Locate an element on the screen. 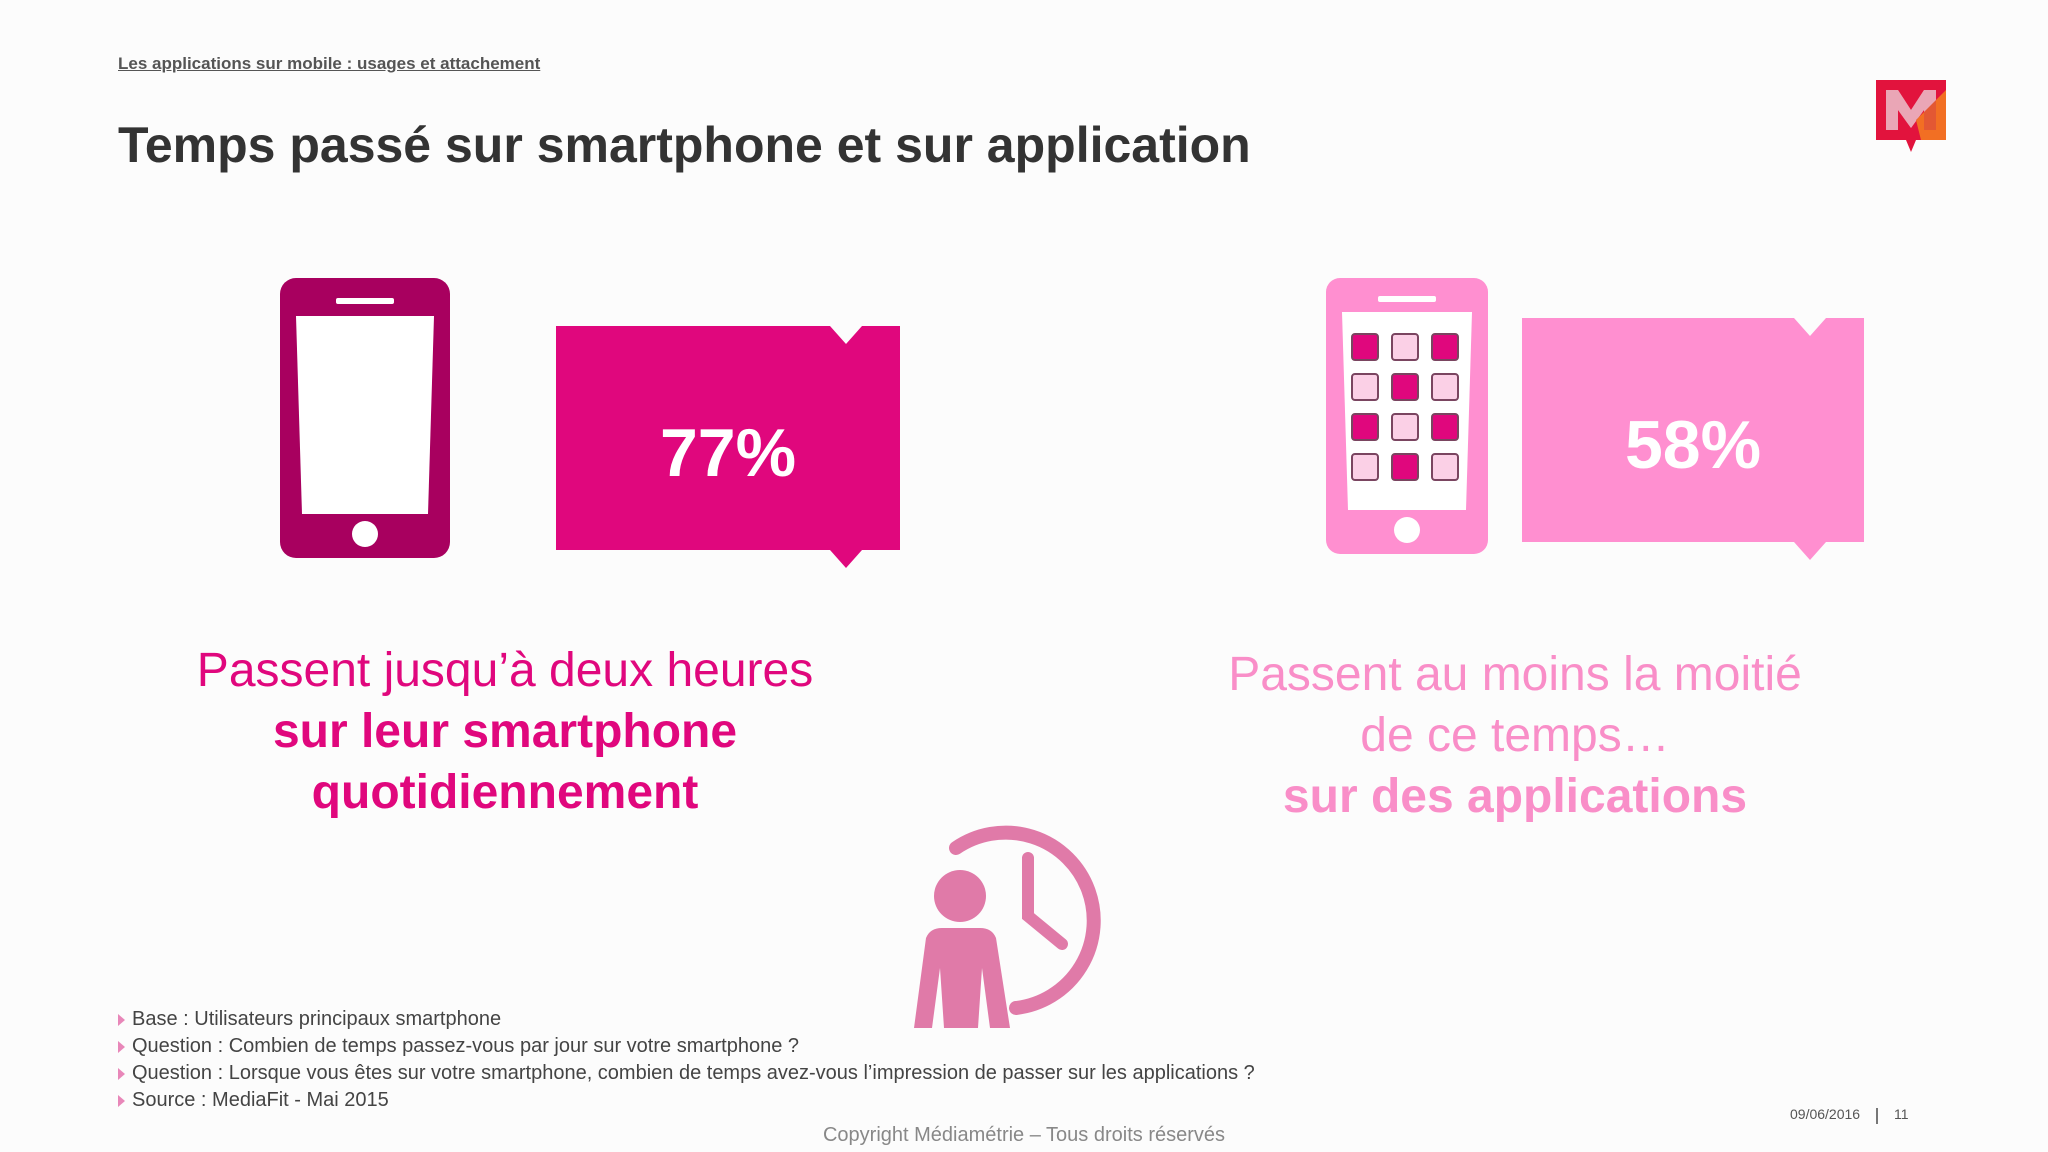 The image size is (2048, 1152). footer-separator is located at coordinates (1877, 1116).